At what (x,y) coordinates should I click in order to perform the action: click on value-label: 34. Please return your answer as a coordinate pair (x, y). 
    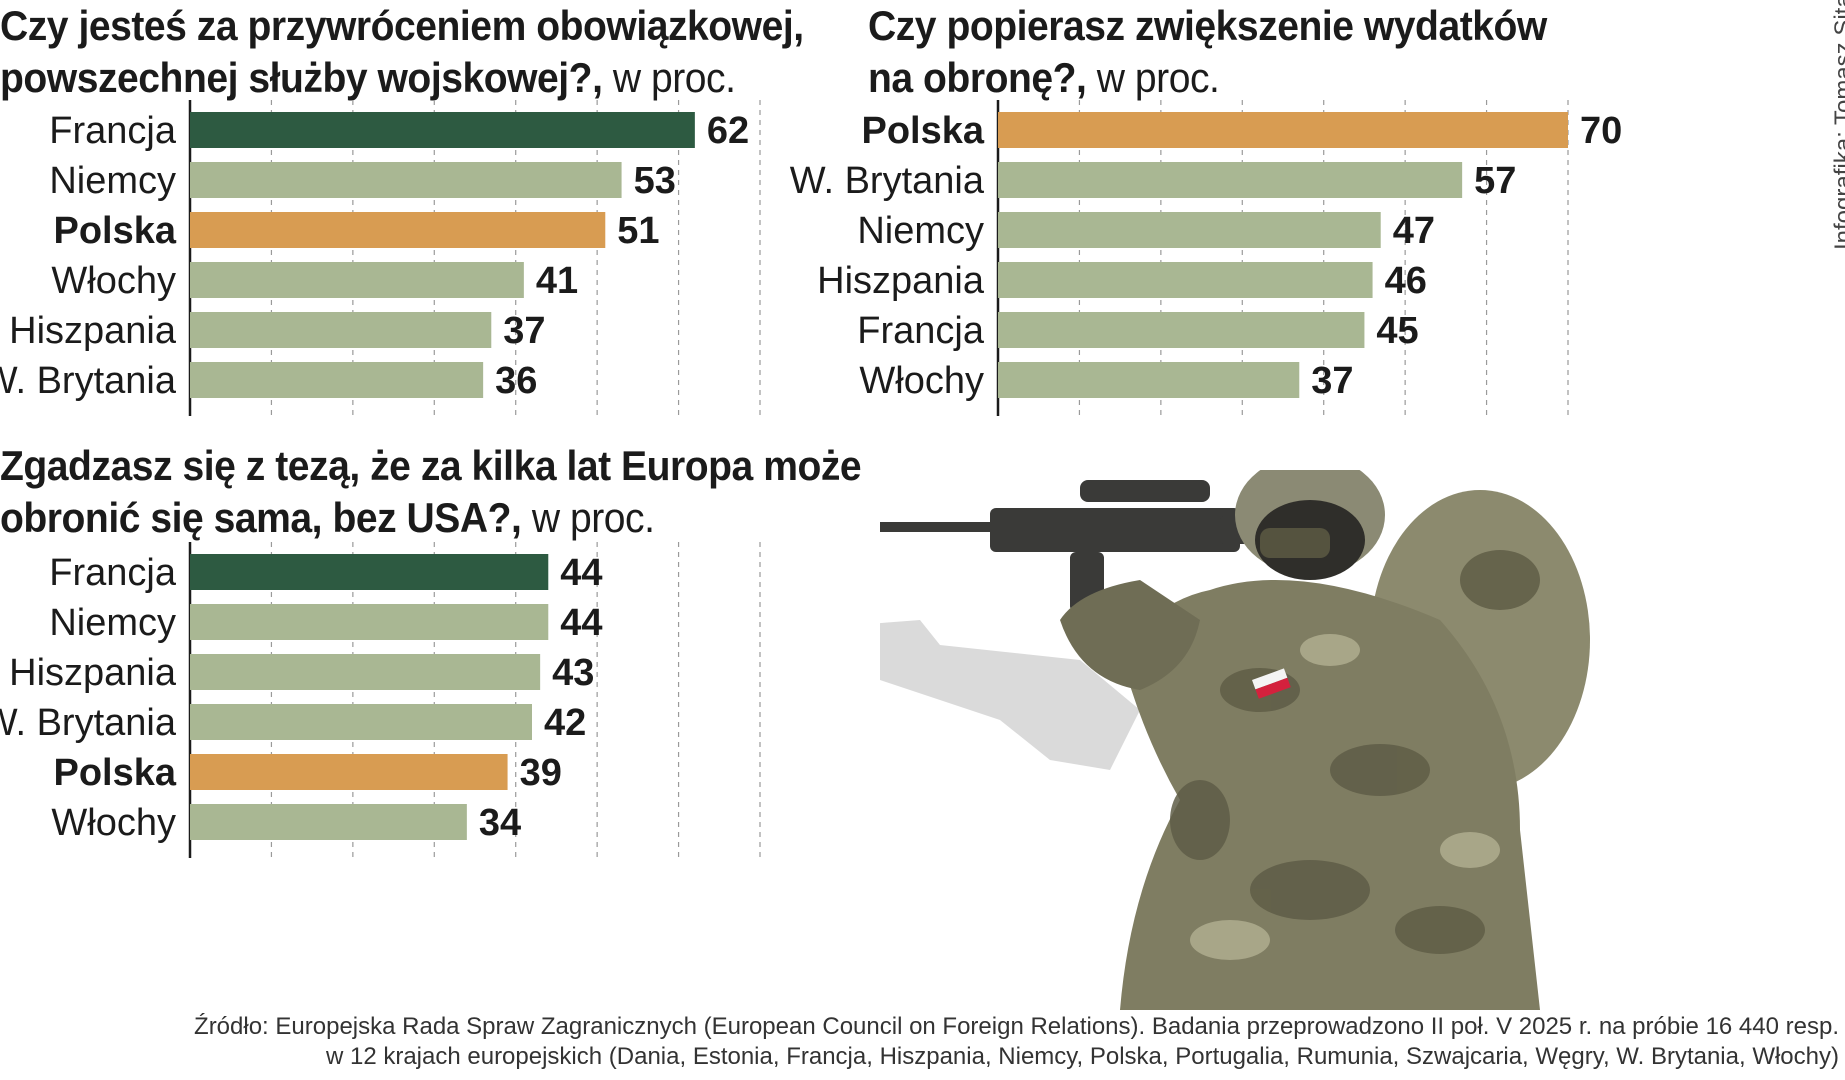
    Looking at the image, I should click on (500, 823).